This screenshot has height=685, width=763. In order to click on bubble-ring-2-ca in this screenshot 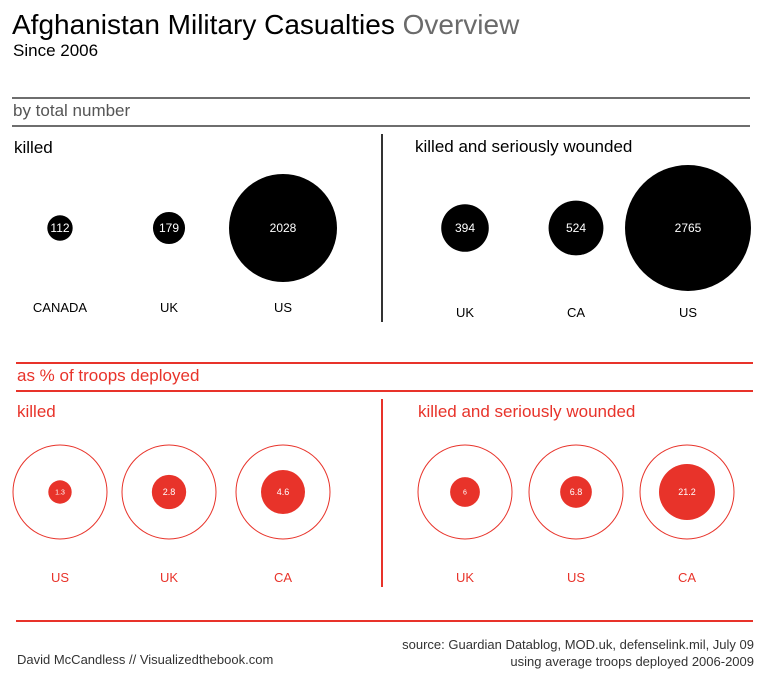, I will do `click(283, 492)`.